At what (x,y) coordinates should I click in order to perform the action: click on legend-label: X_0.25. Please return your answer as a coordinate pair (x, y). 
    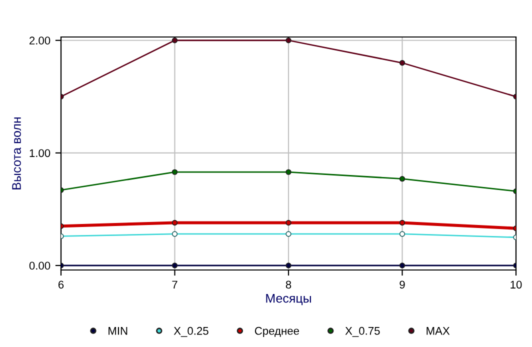
    Looking at the image, I should click on (191, 331).